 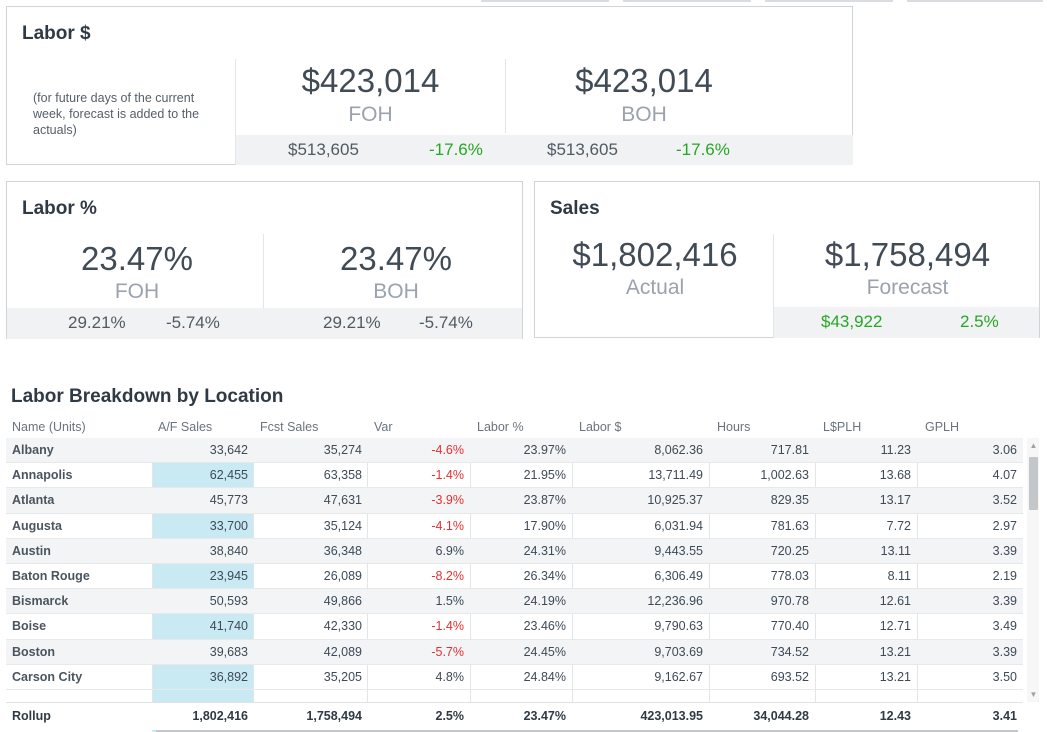 What do you see at coordinates (655, 287) in the screenshot?
I see `sales-actual-label: Actual` at bounding box center [655, 287].